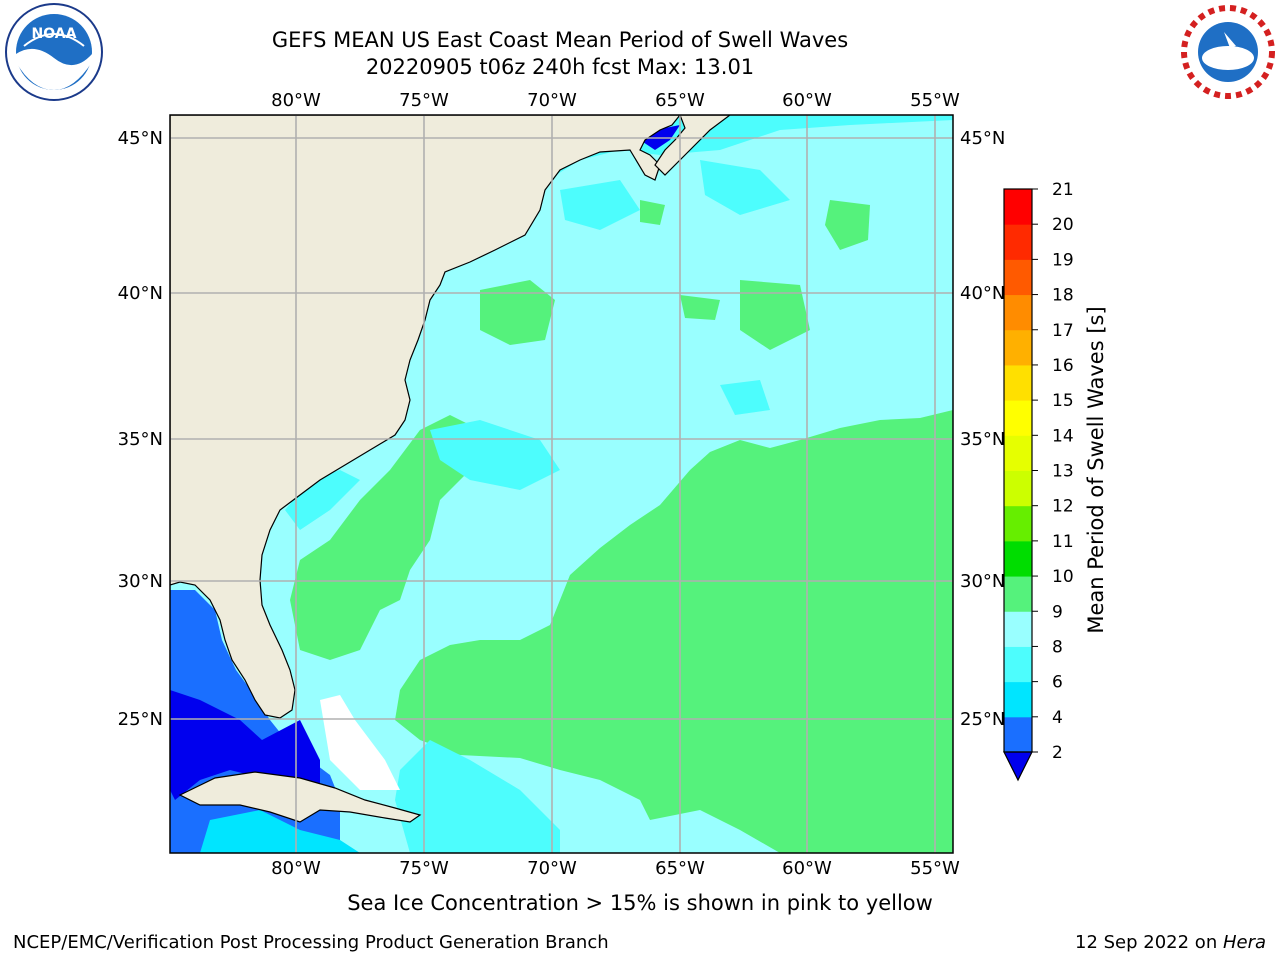  What do you see at coordinates (1018, 766) in the screenshot?
I see `colorbar-under-arrow` at bounding box center [1018, 766].